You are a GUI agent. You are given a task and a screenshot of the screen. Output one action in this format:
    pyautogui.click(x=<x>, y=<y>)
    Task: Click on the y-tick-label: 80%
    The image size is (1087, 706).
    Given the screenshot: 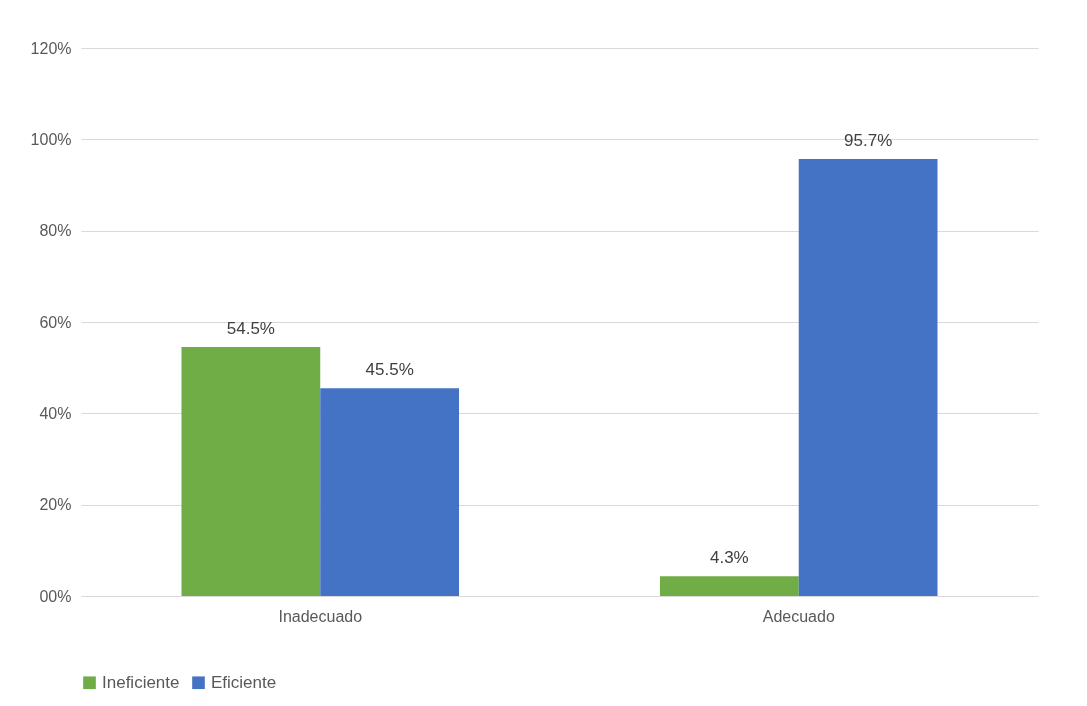 What is the action you would take?
    pyautogui.click(x=55, y=231)
    